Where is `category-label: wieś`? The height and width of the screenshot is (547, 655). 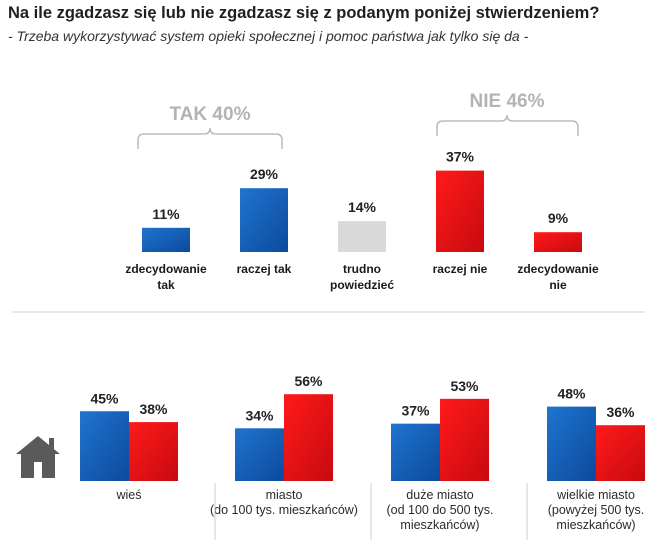 category-label: wieś is located at coordinates (128, 495).